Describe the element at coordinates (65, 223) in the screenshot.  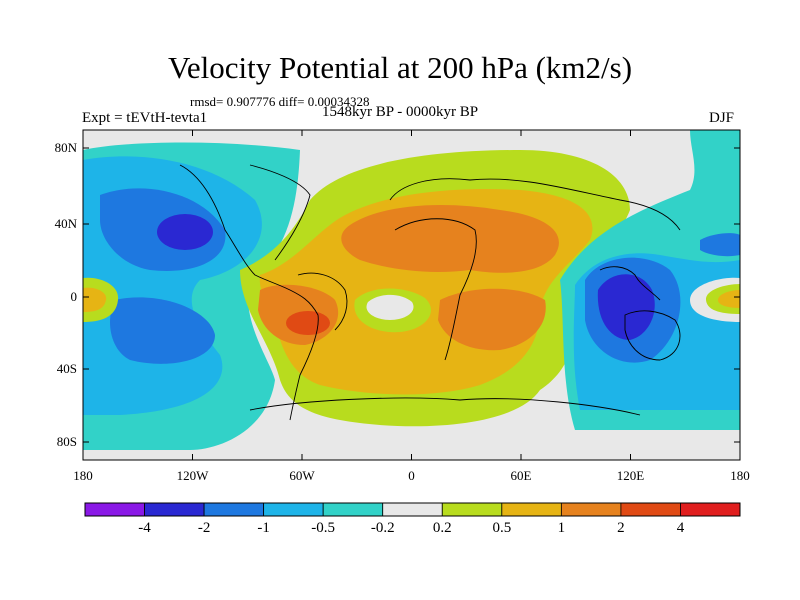
I see `lat-label: 40N` at that location.